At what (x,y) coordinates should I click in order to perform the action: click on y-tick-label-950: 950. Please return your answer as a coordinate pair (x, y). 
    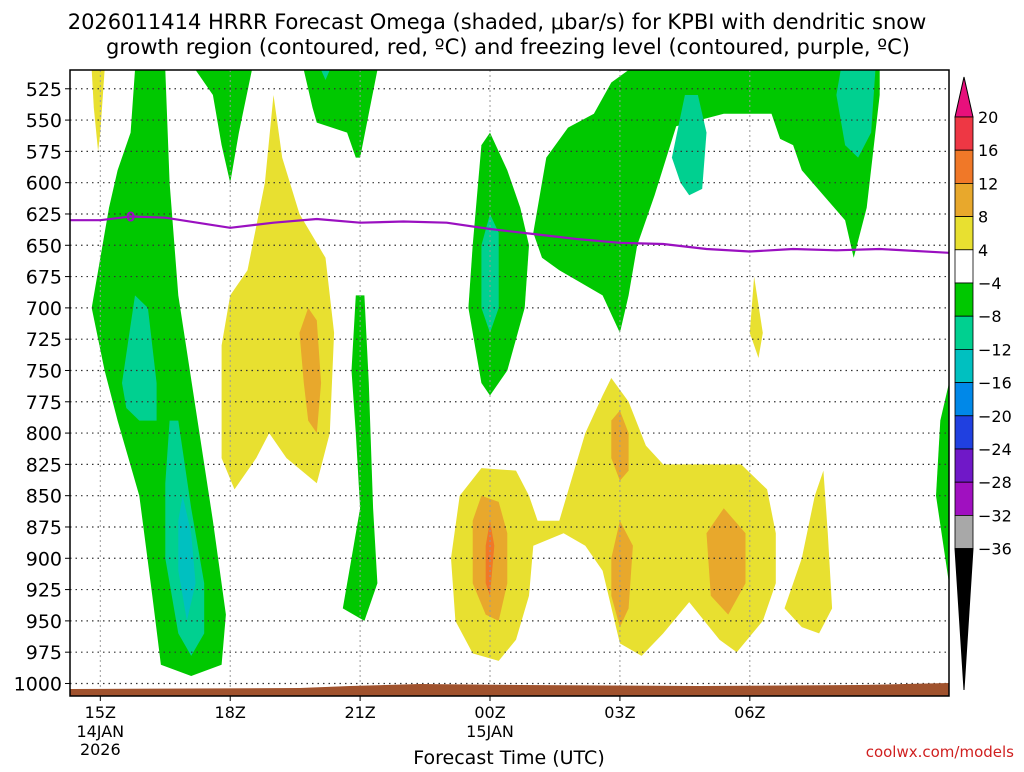
    Looking at the image, I should click on (44, 622).